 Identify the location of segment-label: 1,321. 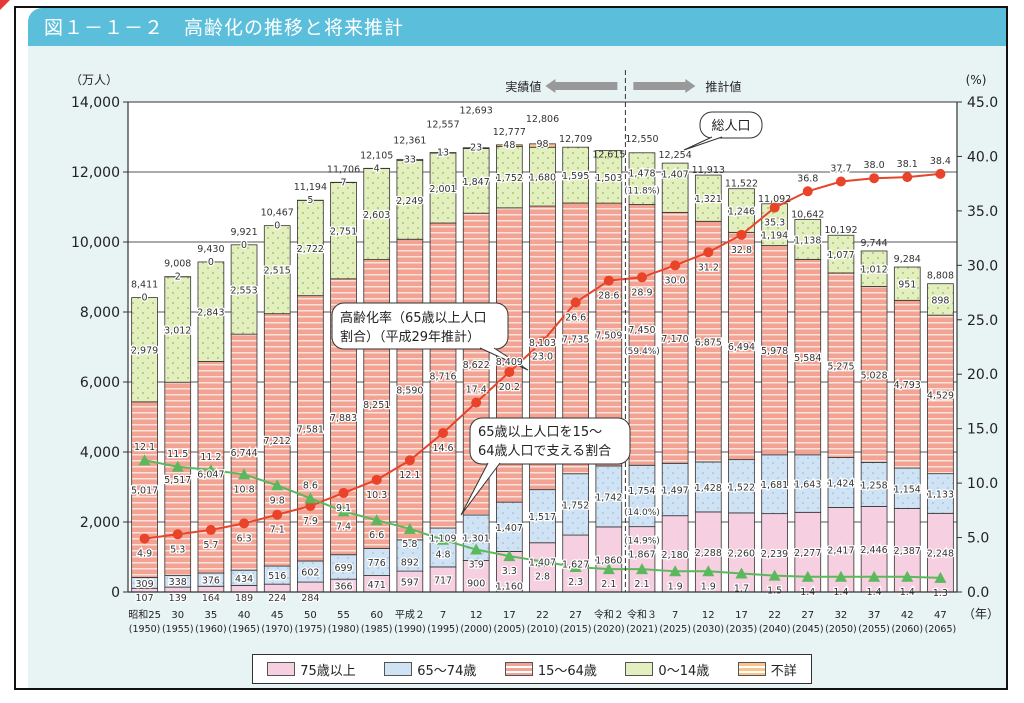
(708, 199).